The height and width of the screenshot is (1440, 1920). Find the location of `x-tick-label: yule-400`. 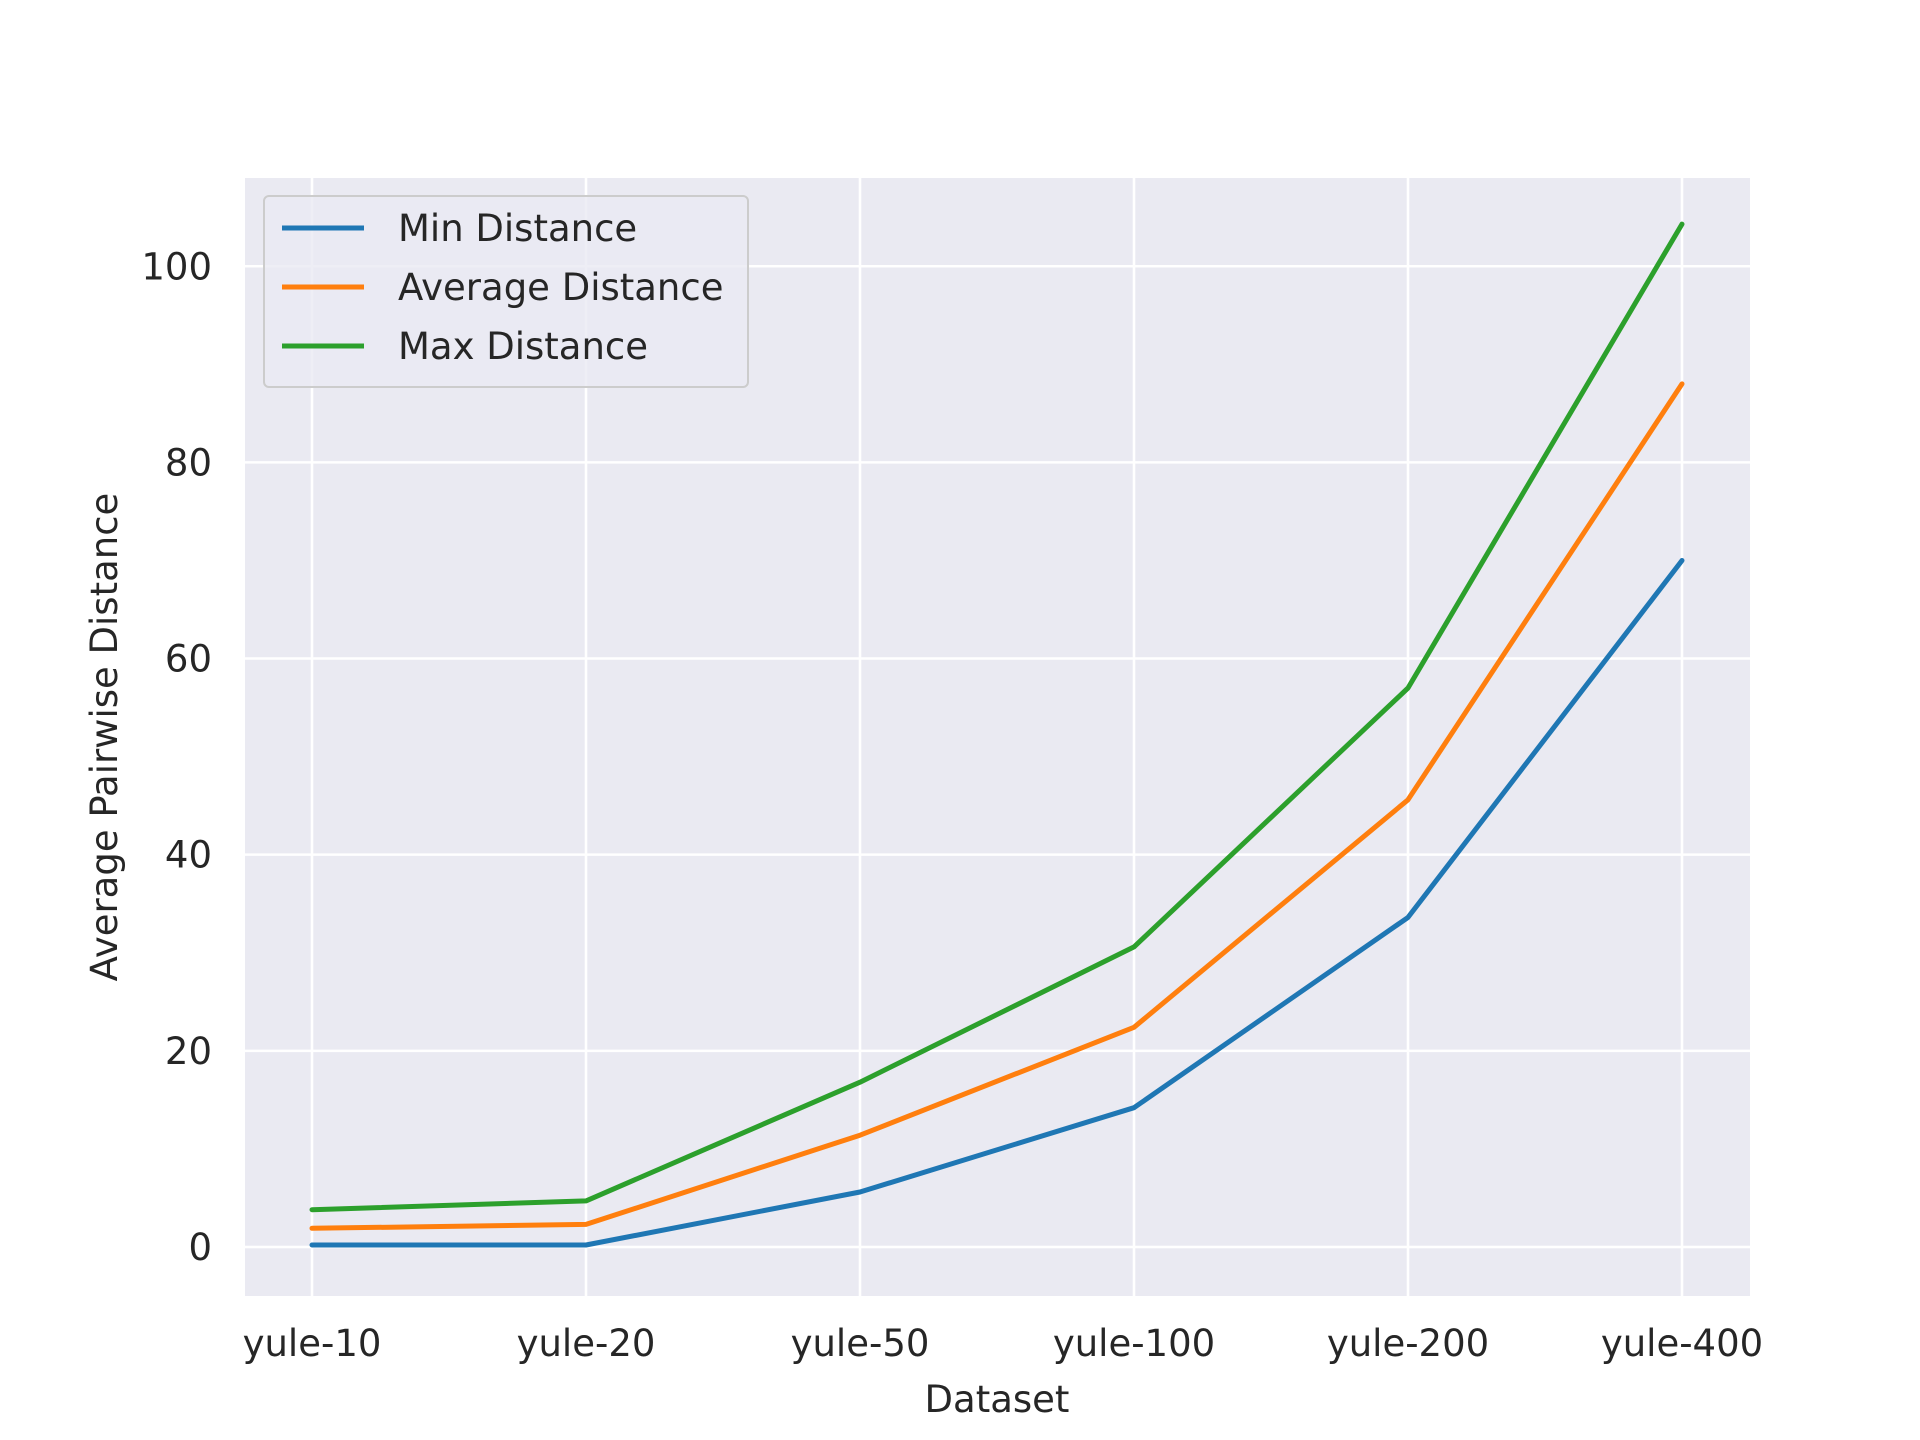

x-tick-label: yule-400 is located at coordinates (1682, 1343).